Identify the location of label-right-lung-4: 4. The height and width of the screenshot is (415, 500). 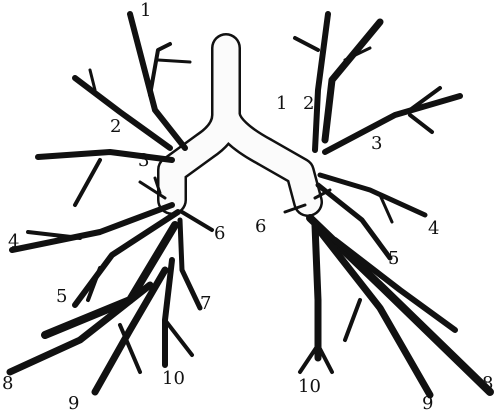
(14, 241).